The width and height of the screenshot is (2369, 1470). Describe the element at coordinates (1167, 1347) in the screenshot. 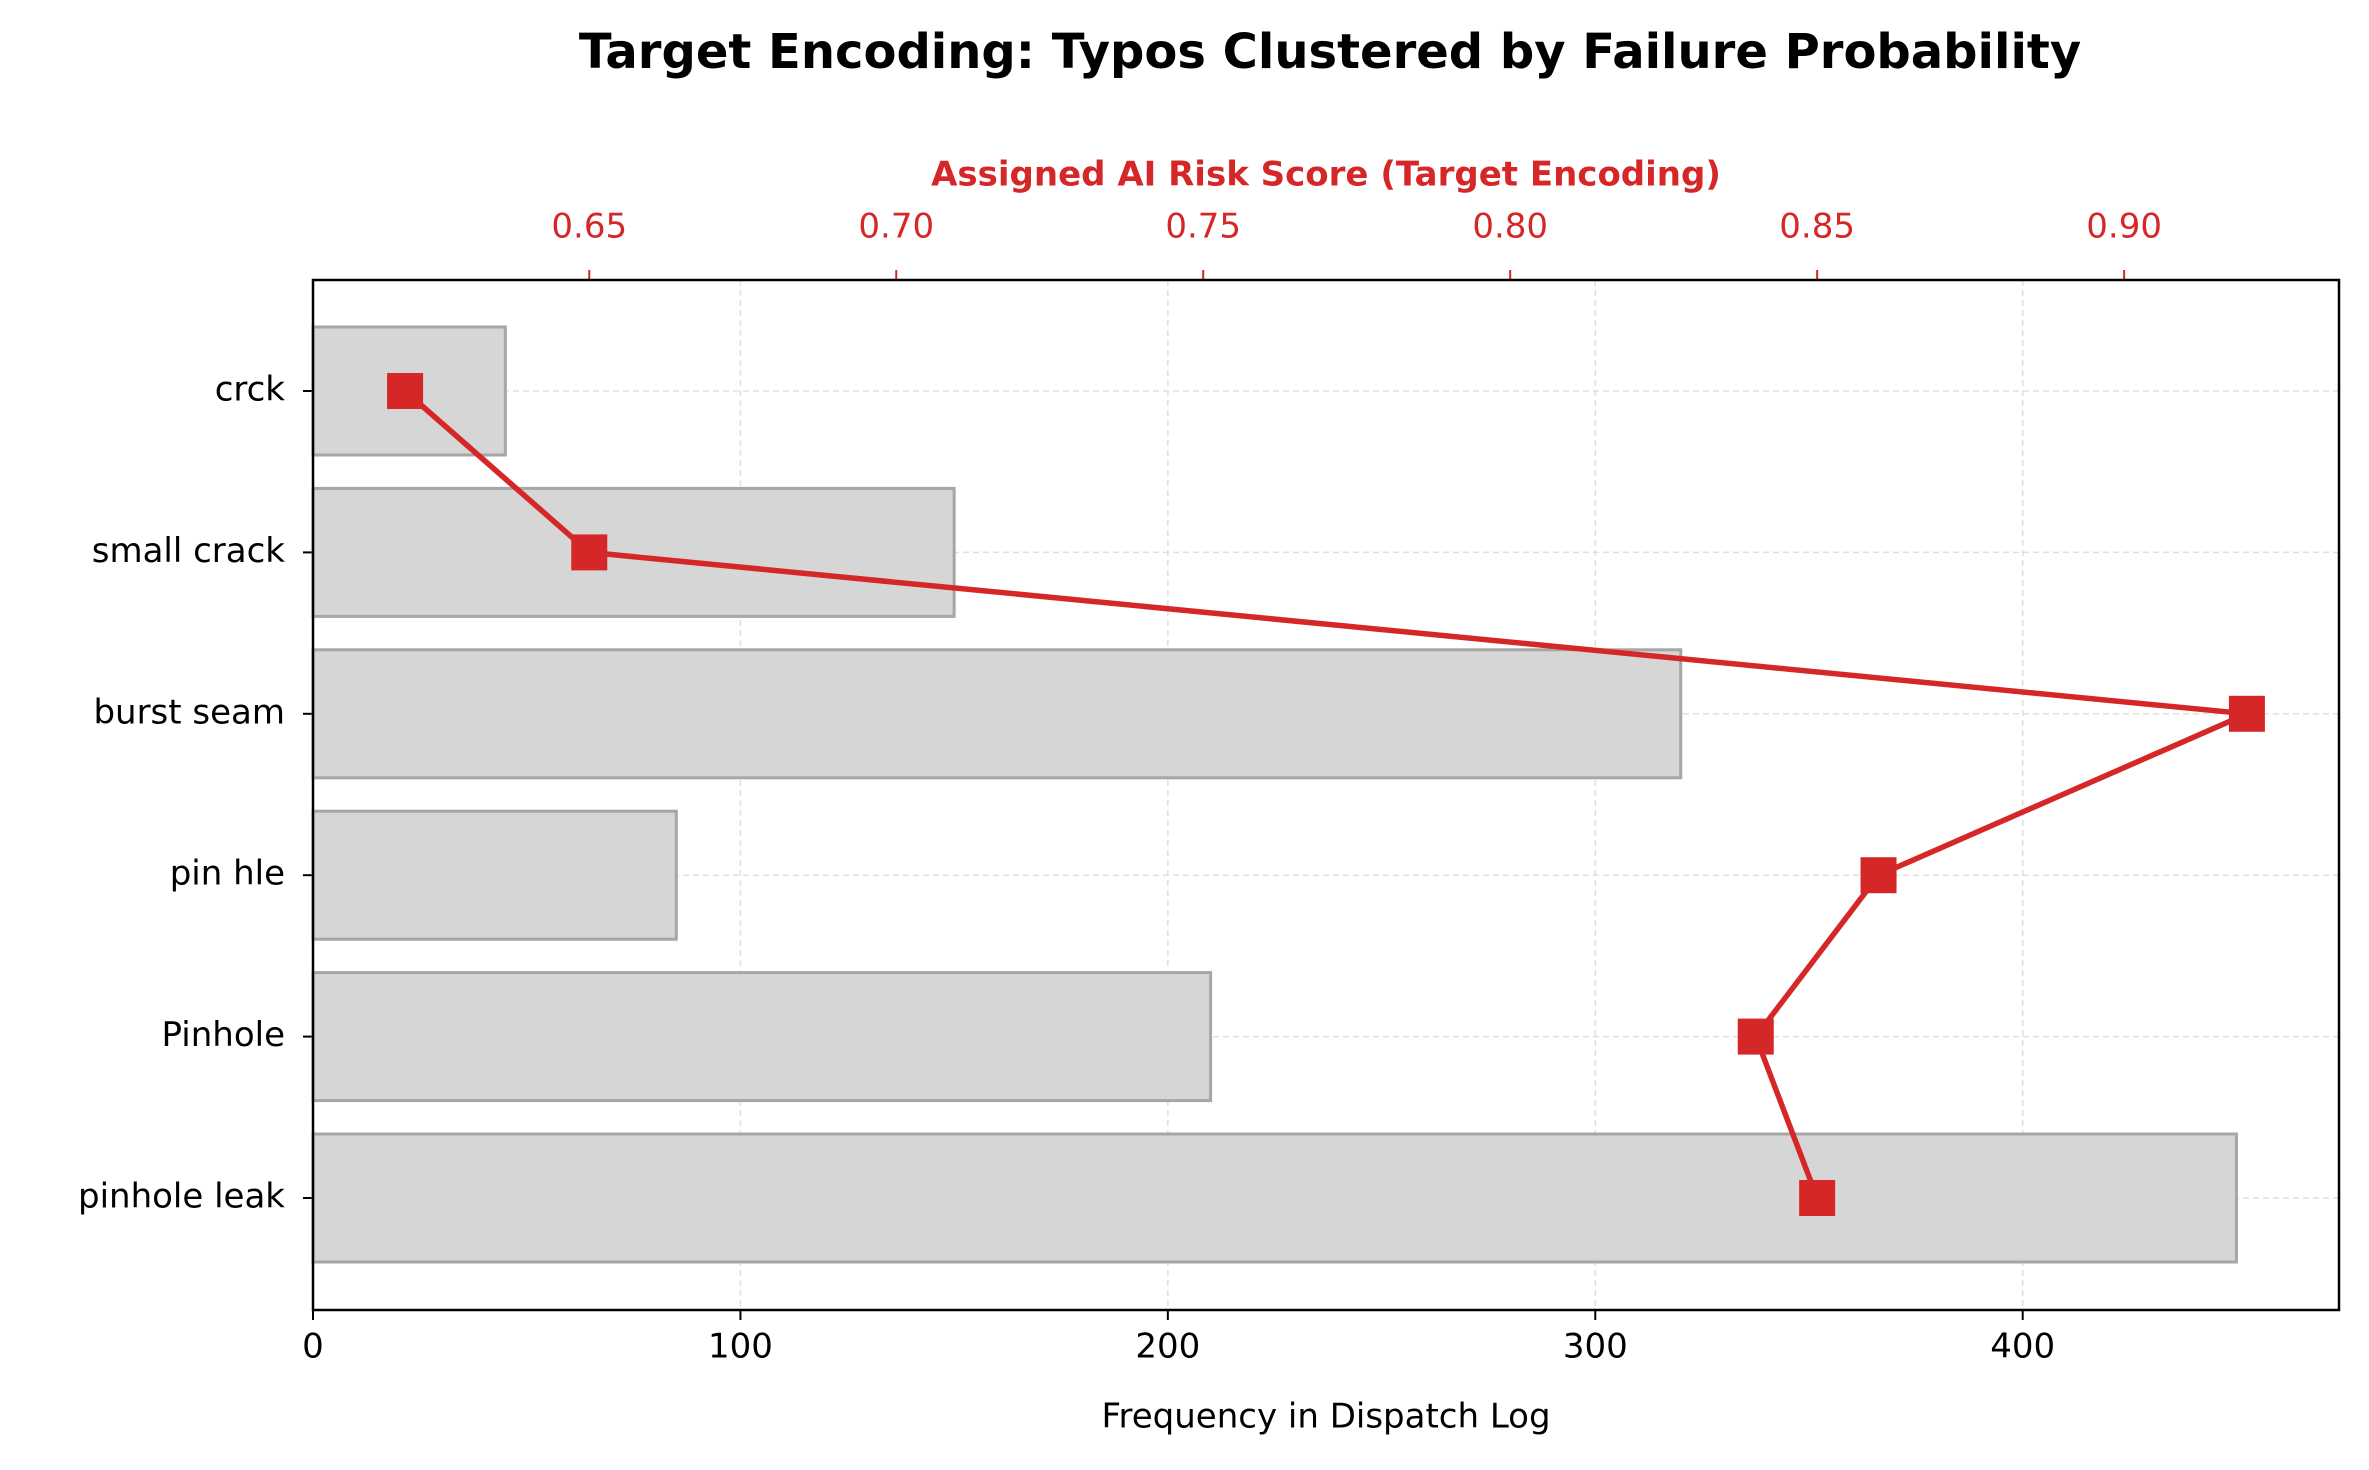

I see `x-tick-label: 200` at that location.